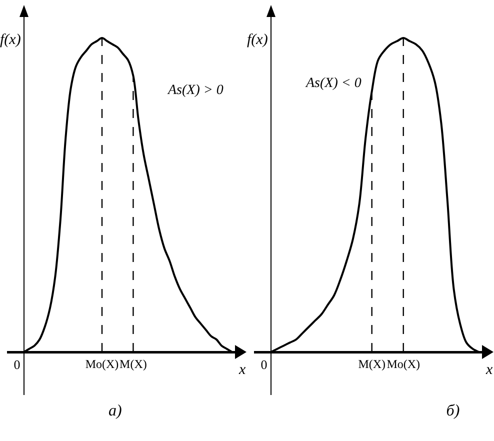 The image size is (494, 441). What do you see at coordinates (453, 411) in the screenshot?
I see `text: б)` at bounding box center [453, 411].